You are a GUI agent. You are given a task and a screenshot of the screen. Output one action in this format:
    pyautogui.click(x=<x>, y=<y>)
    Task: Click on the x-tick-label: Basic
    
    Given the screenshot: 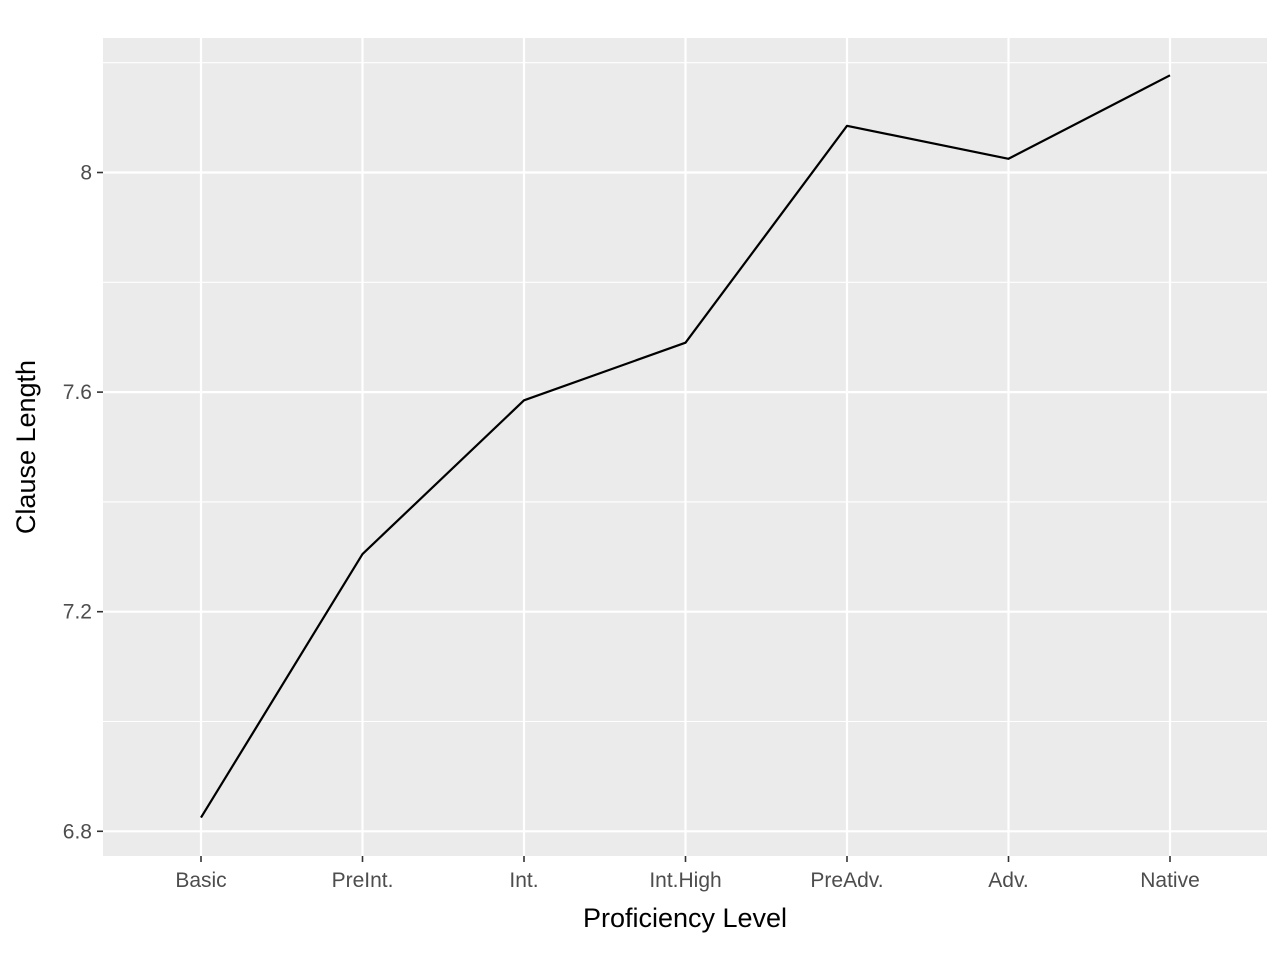 What is the action you would take?
    pyautogui.click(x=200, y=880)
    